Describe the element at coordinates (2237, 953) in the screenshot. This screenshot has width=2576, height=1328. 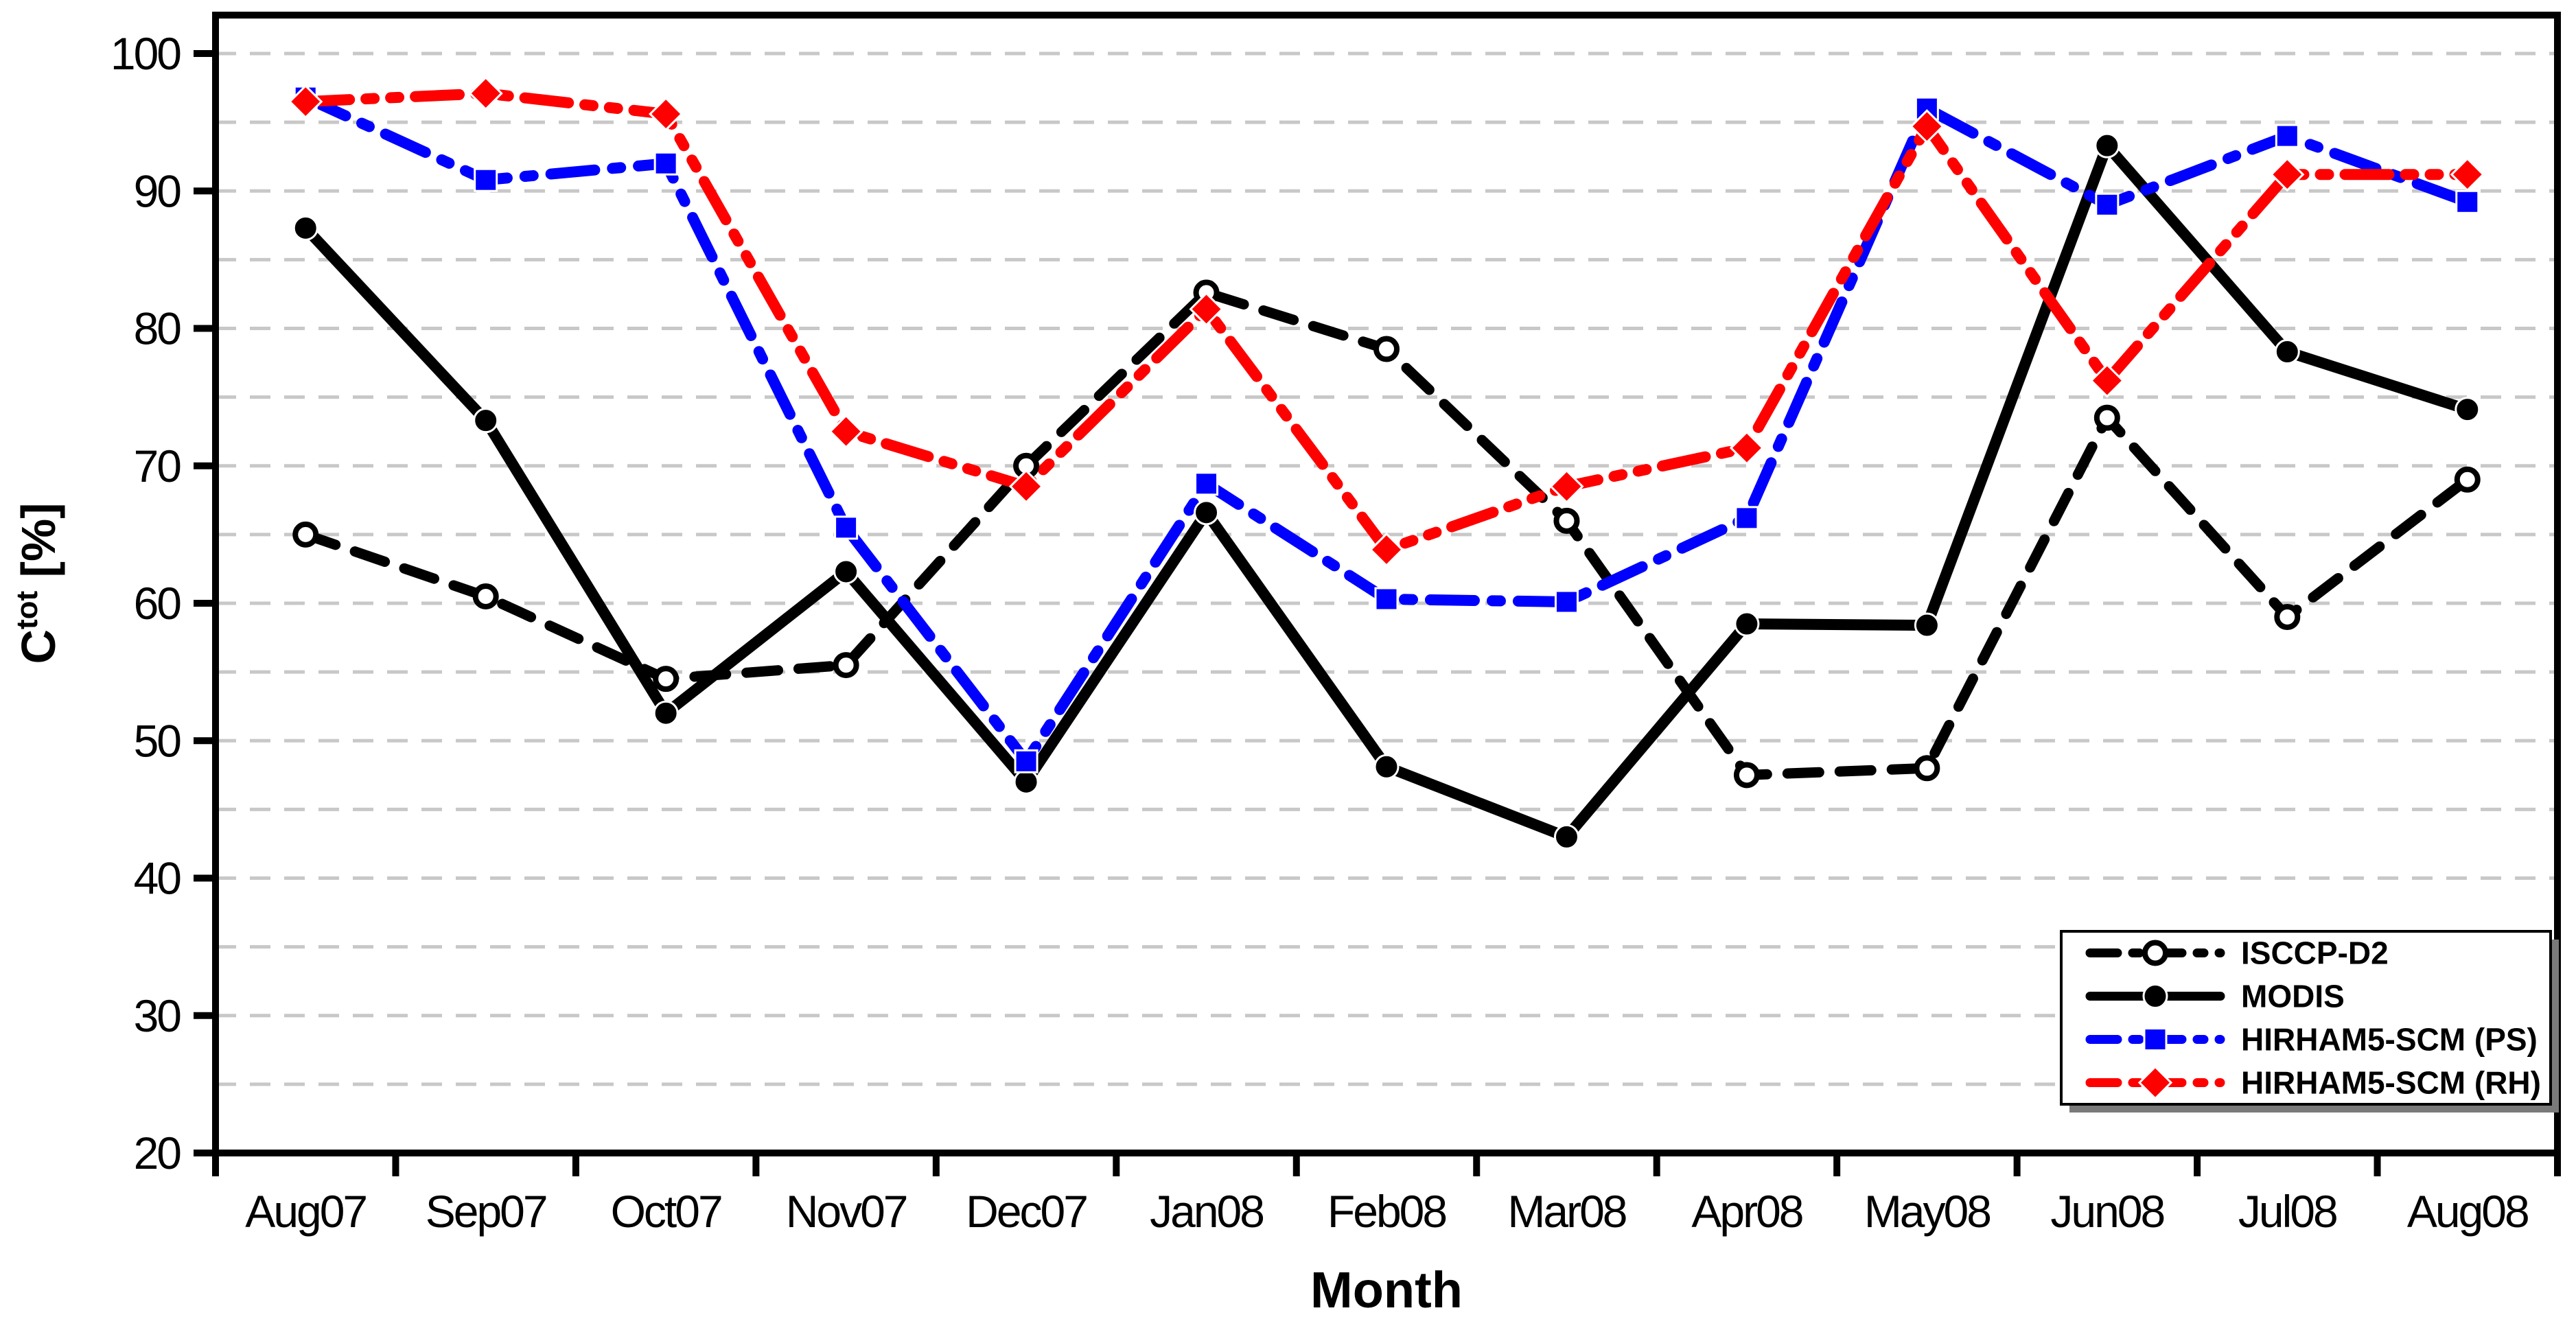
I see `legend-item: ISCCP-D2` at that location.